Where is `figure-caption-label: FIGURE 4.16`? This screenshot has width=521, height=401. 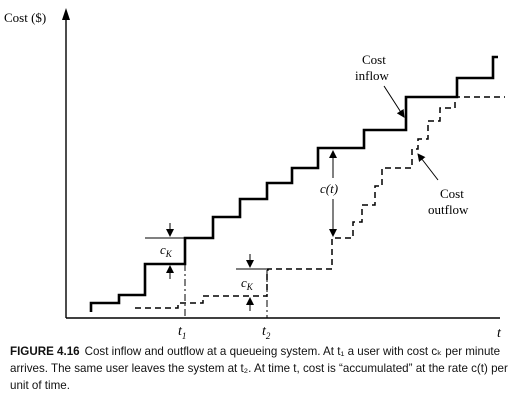 figure-caption-label: FIGURE 4.16 is located at coordinates (45, 351).